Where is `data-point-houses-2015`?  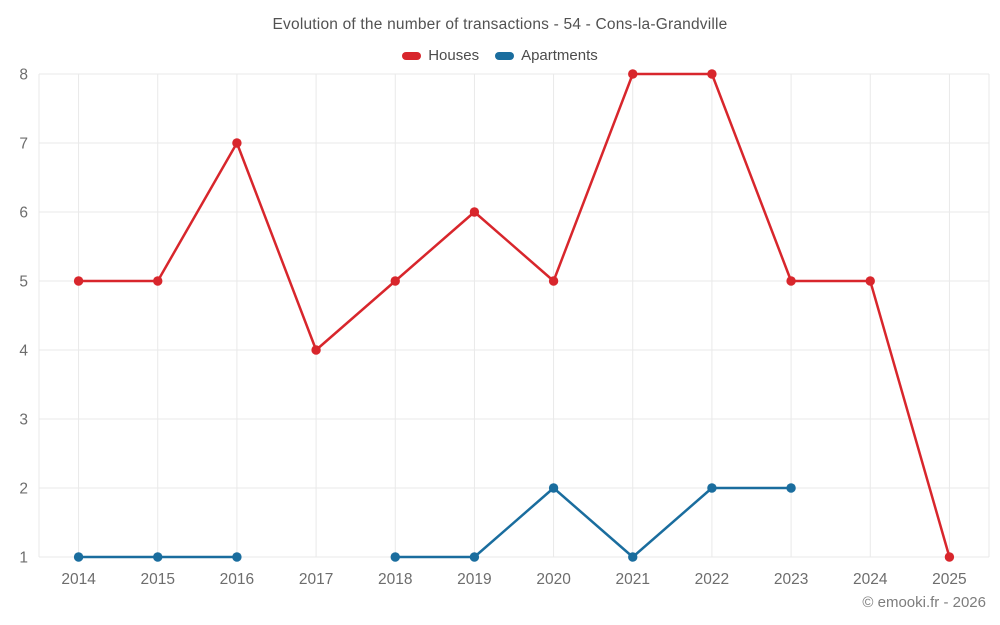
data-point-houses-2015 is located at coordinates (158, 281).